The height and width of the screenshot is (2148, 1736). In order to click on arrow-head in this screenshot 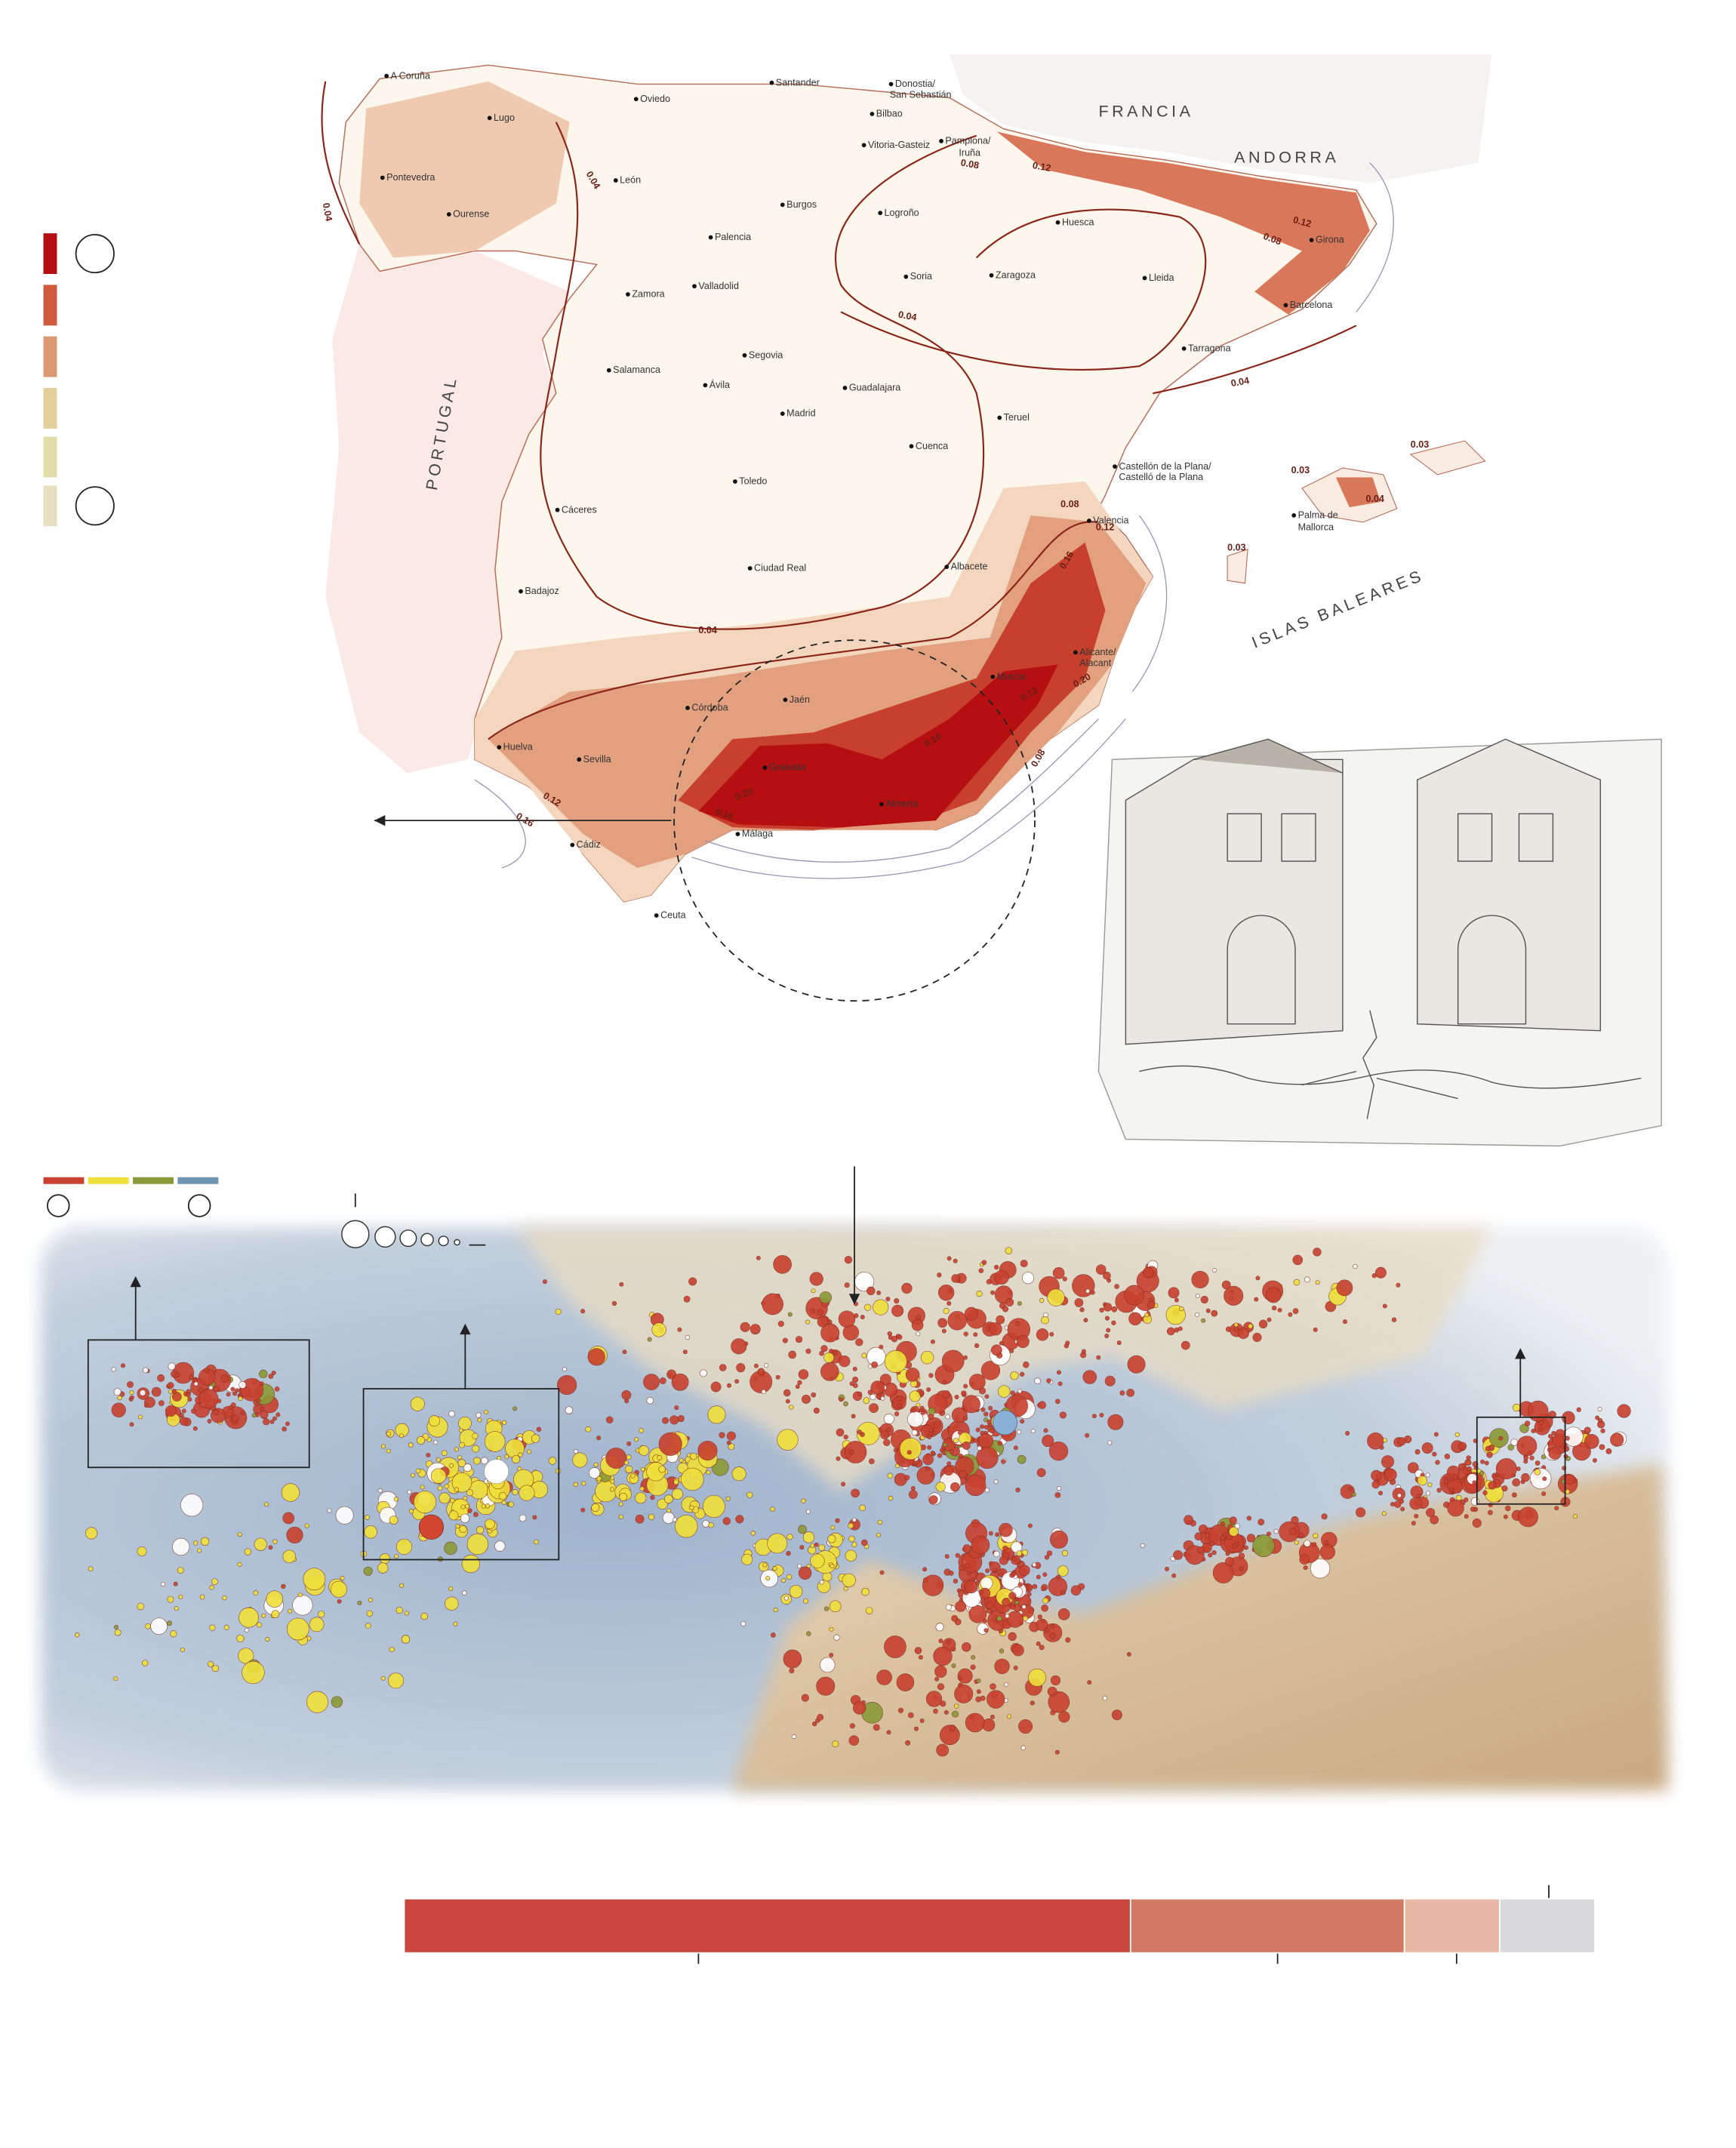, I will do `click(380, 820)`.